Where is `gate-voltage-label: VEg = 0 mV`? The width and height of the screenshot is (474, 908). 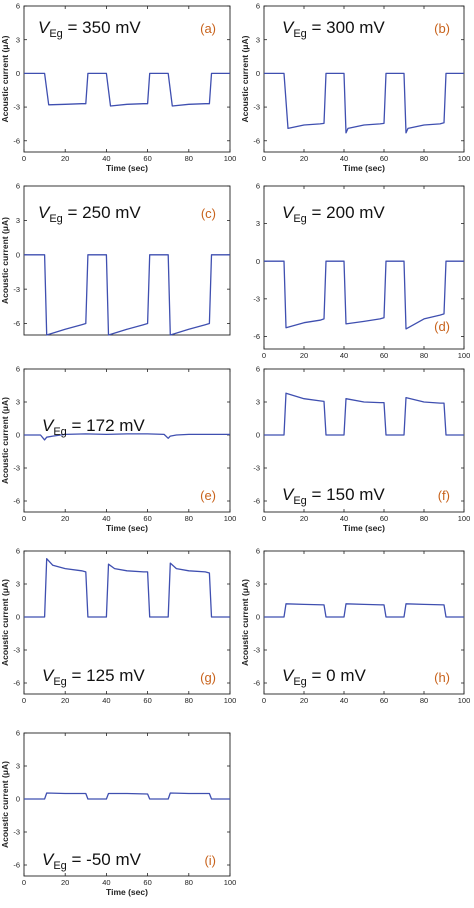 gate-voltage-label: VEg = 0 mV is located at coordinates (324, 677).